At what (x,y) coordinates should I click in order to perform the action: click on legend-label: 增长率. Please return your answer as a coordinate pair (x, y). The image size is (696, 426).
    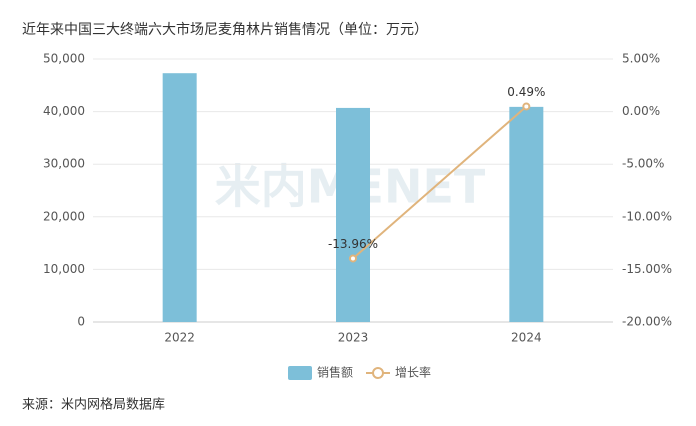
    Looking at the image, I should click on (413, 372).